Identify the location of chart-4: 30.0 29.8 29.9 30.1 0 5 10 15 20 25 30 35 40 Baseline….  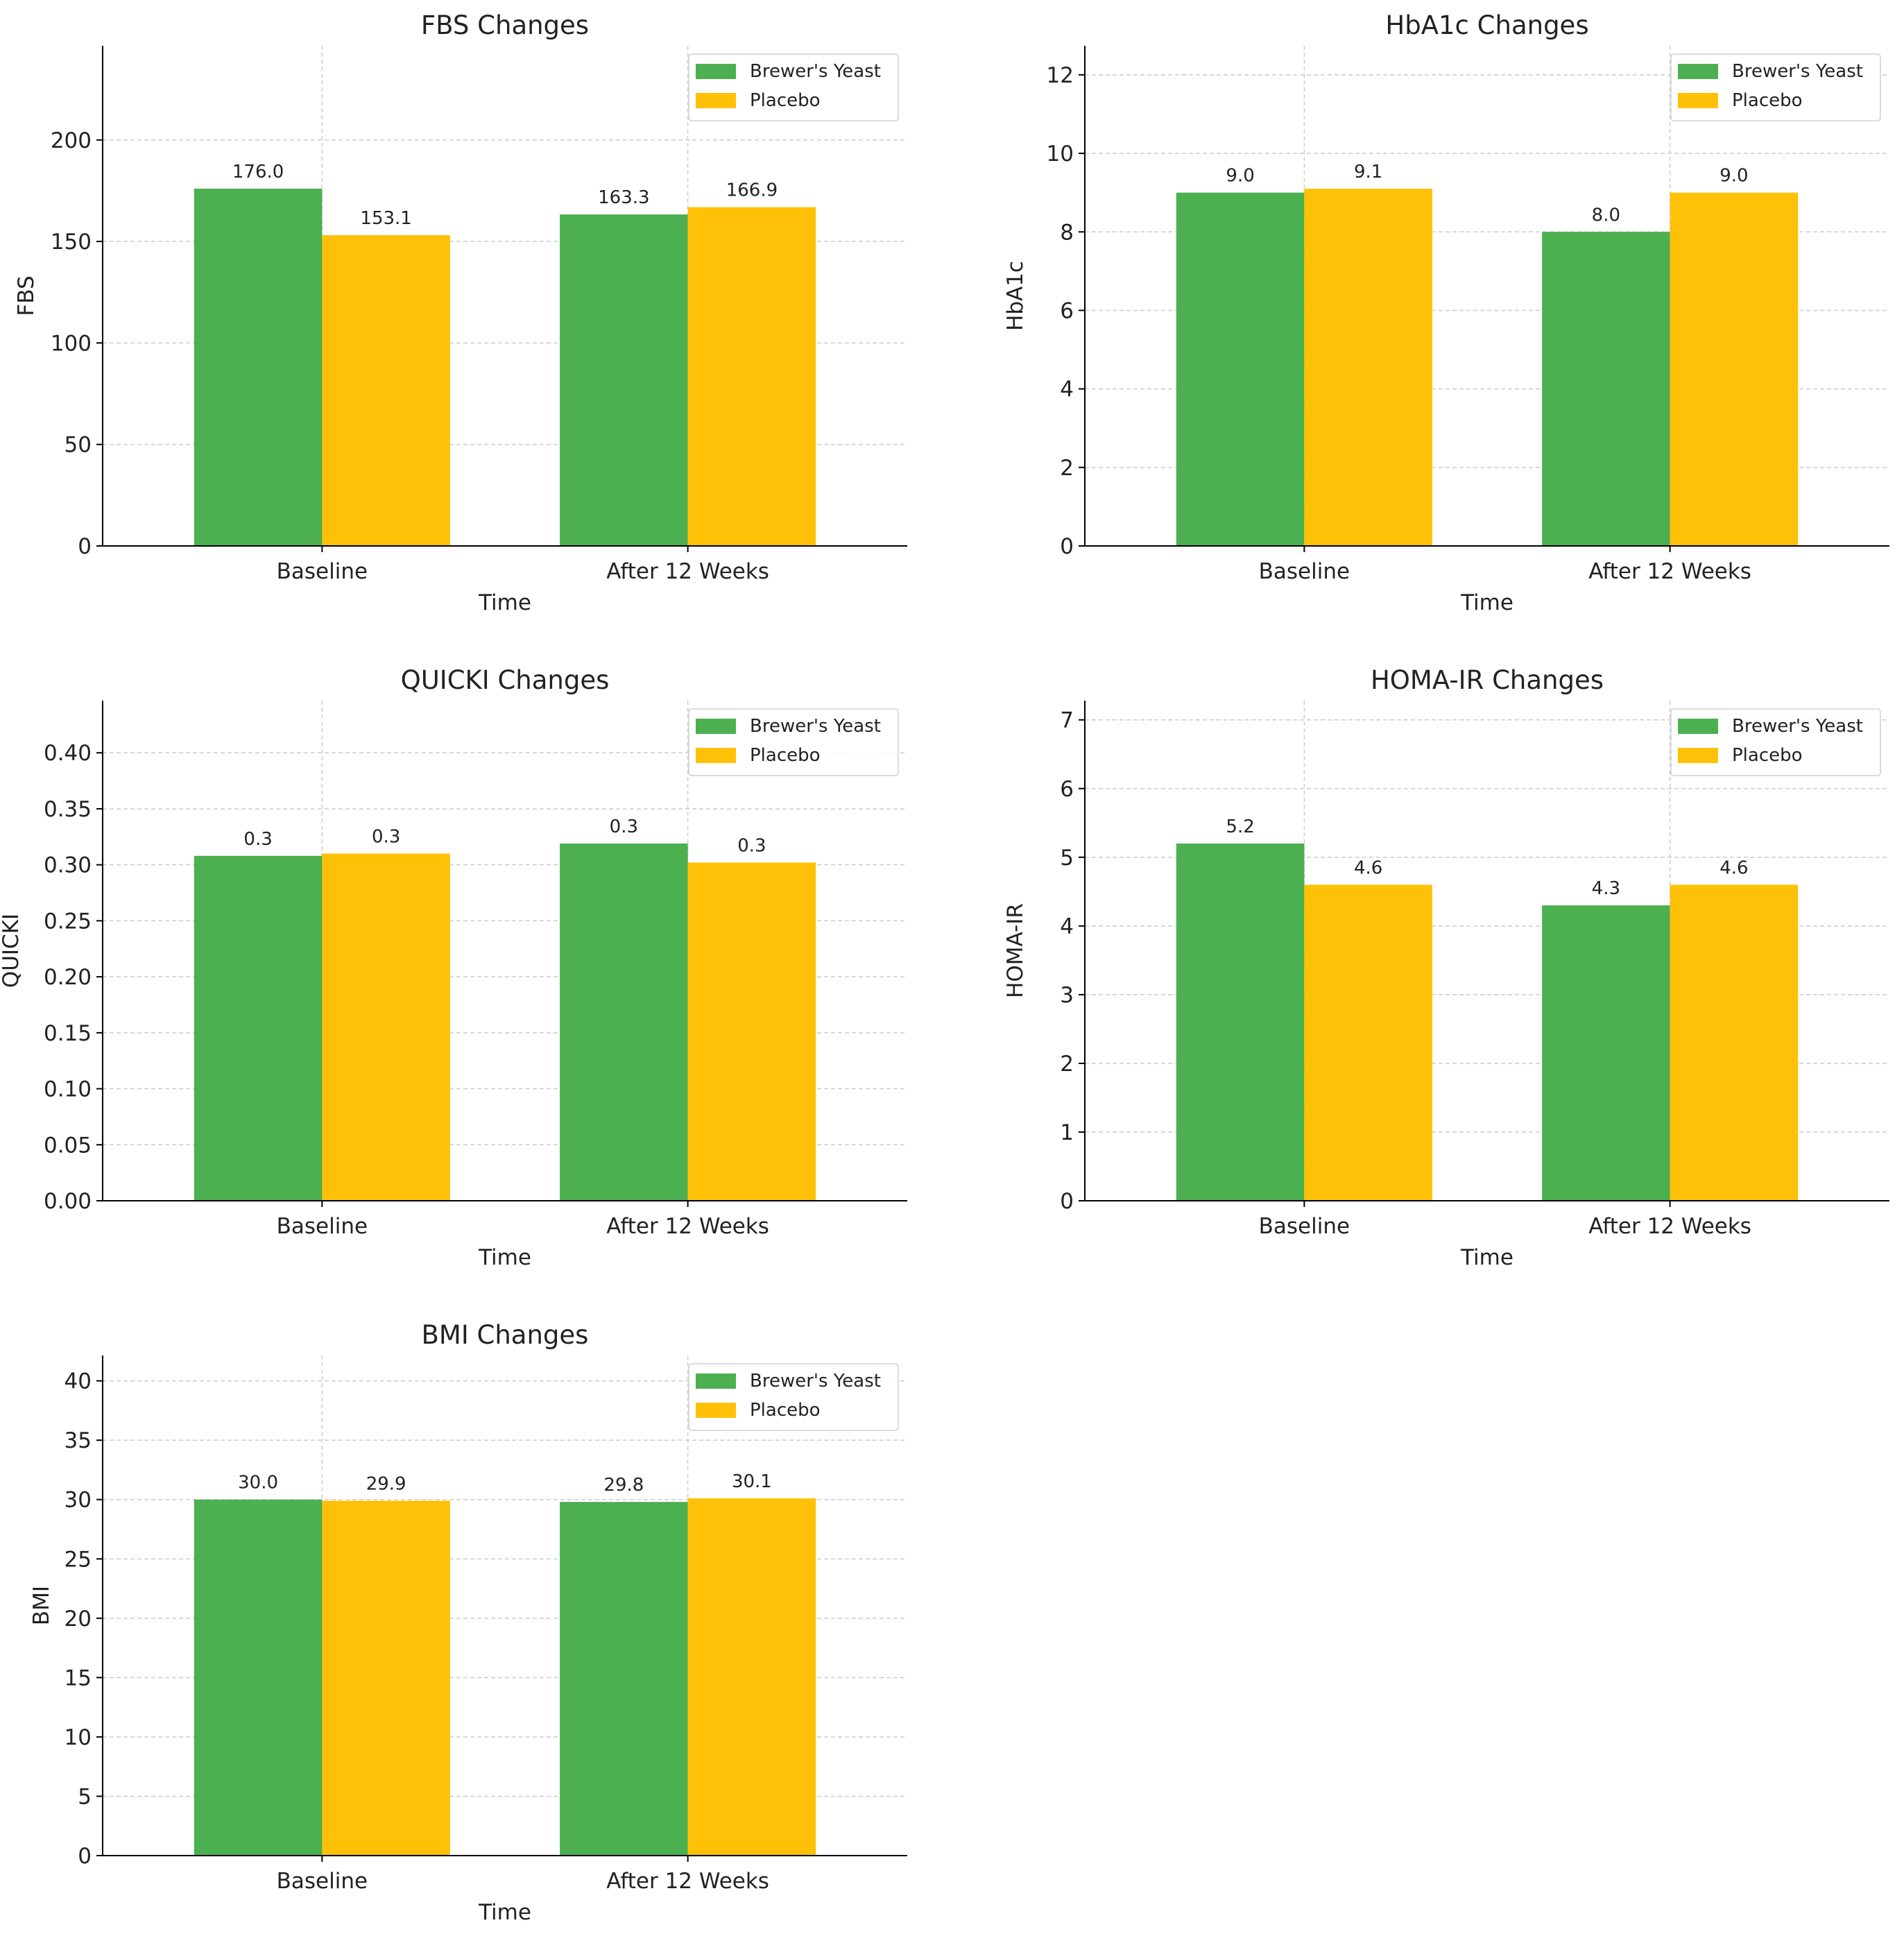
(468, 1622).